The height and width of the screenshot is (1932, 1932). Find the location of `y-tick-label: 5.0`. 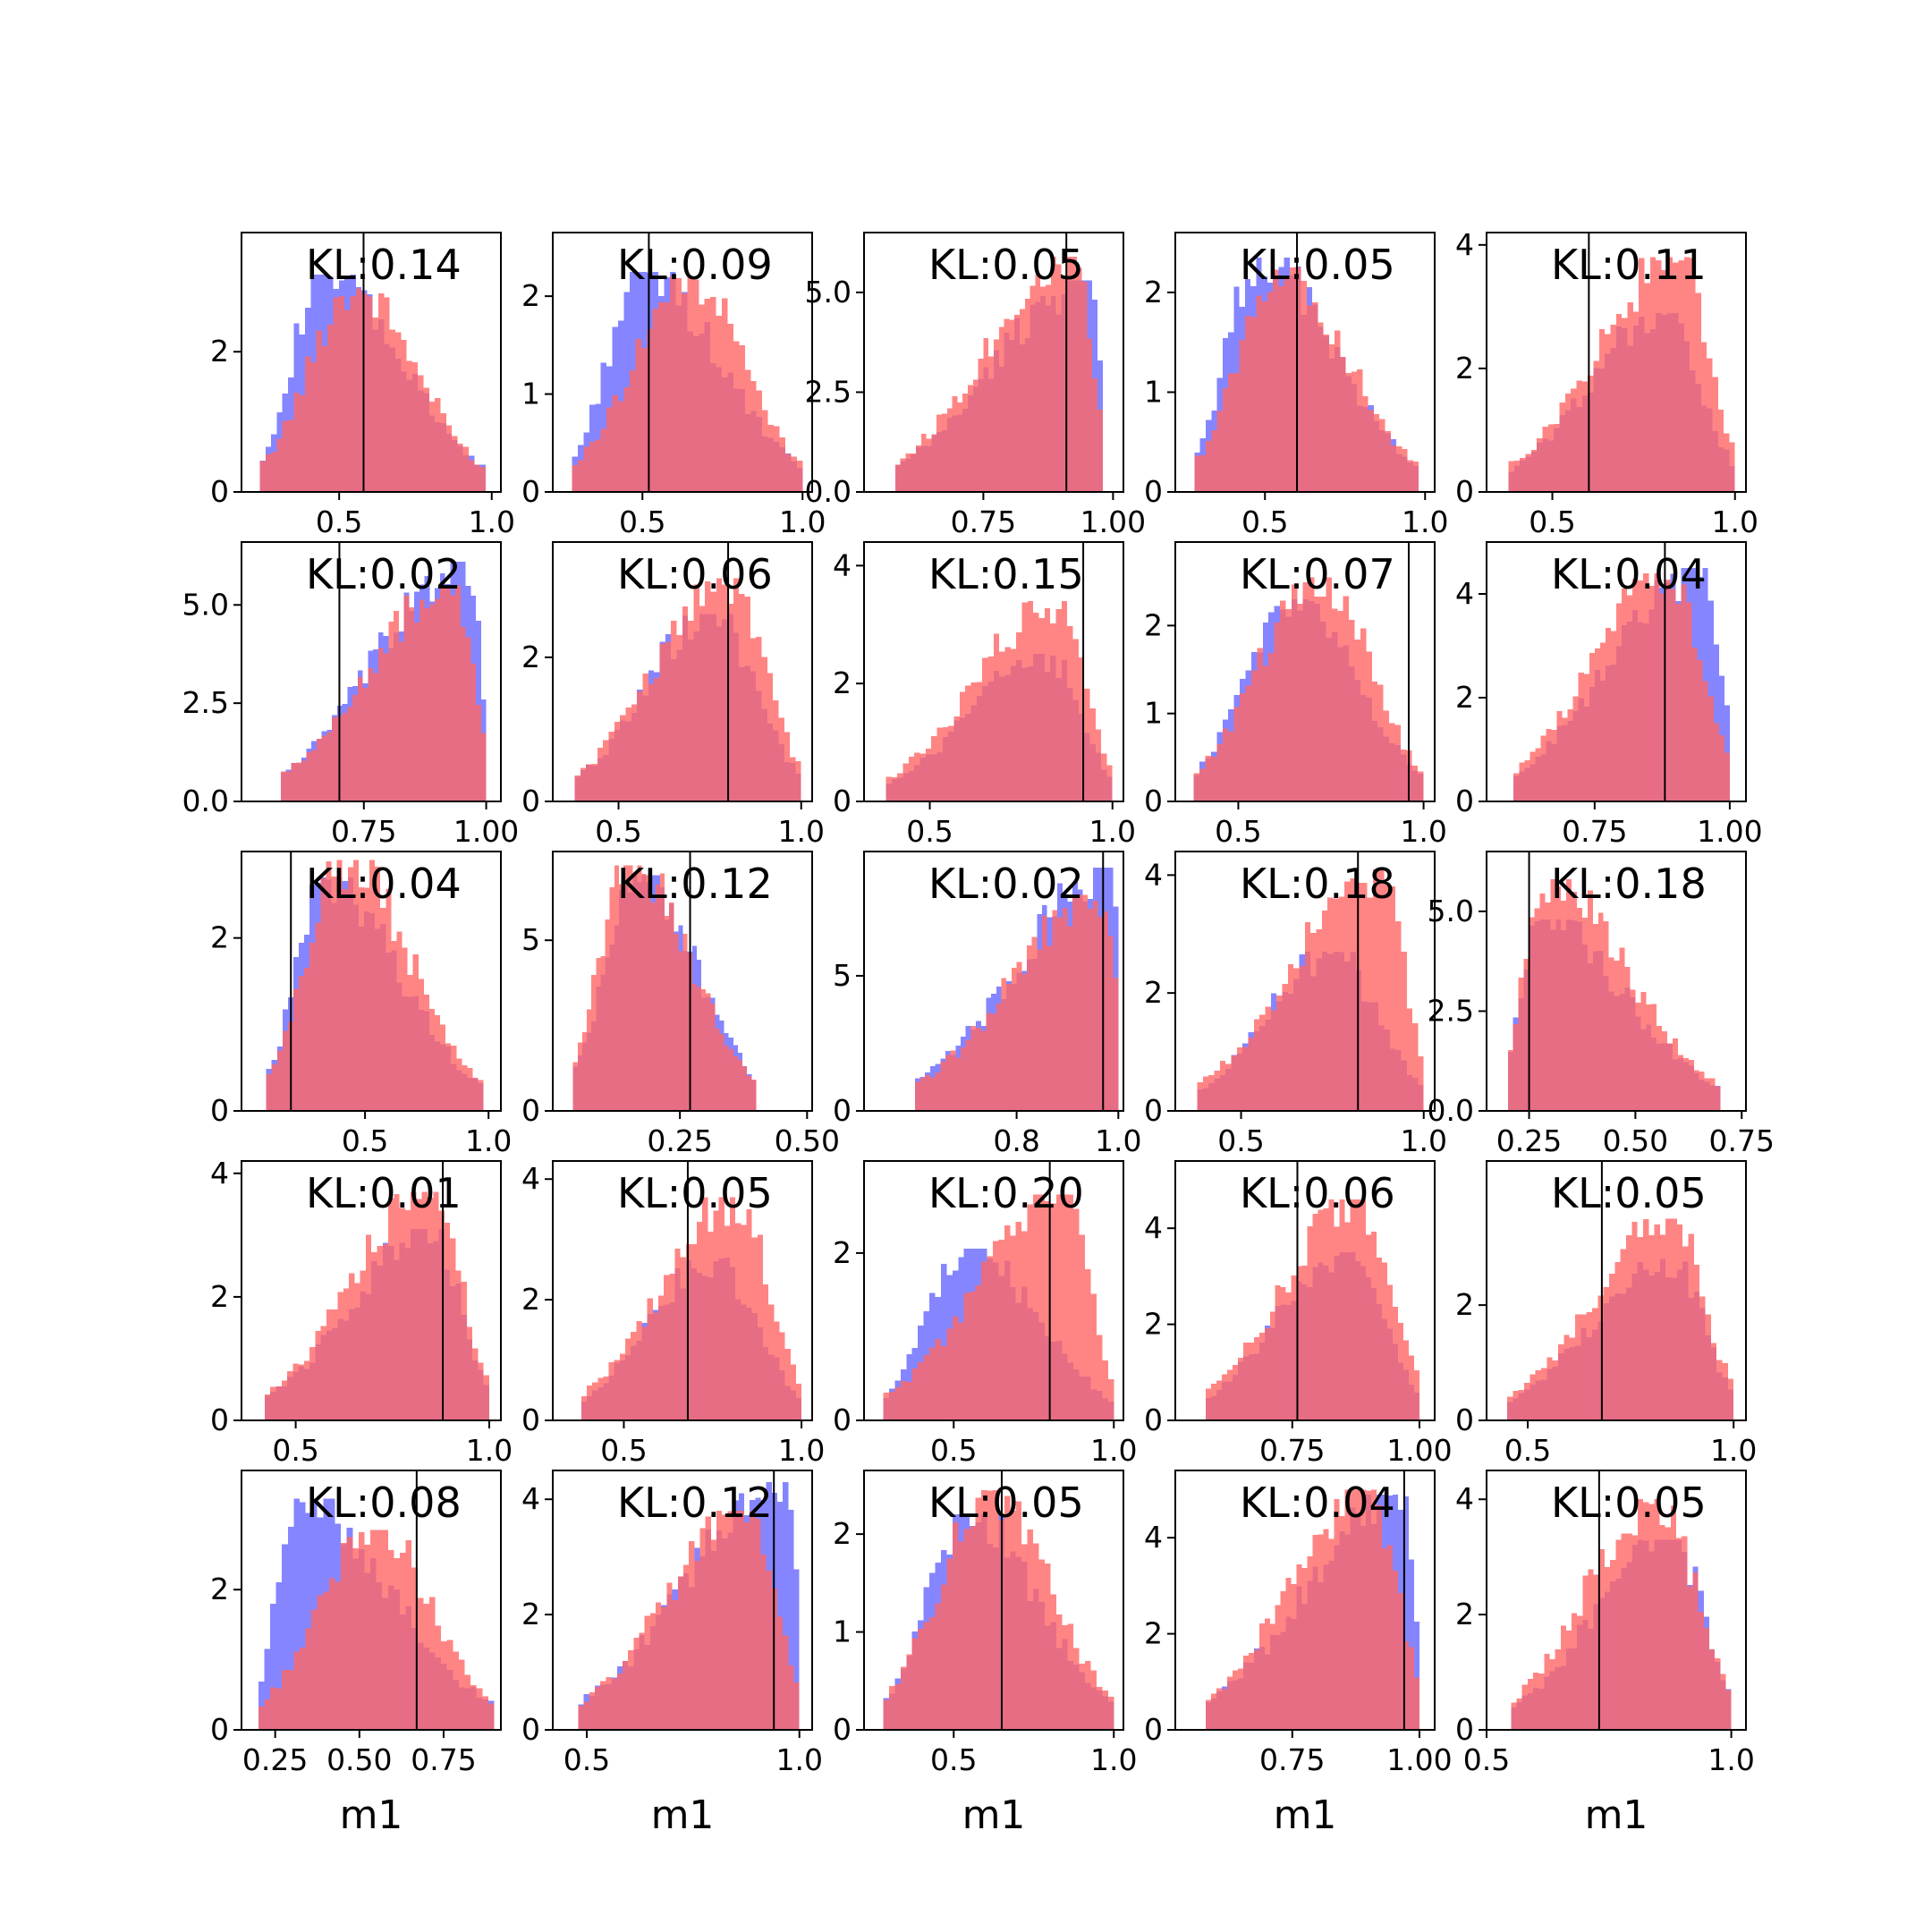

y-tick-label: 5.0 is located at coordinates (828, 292).